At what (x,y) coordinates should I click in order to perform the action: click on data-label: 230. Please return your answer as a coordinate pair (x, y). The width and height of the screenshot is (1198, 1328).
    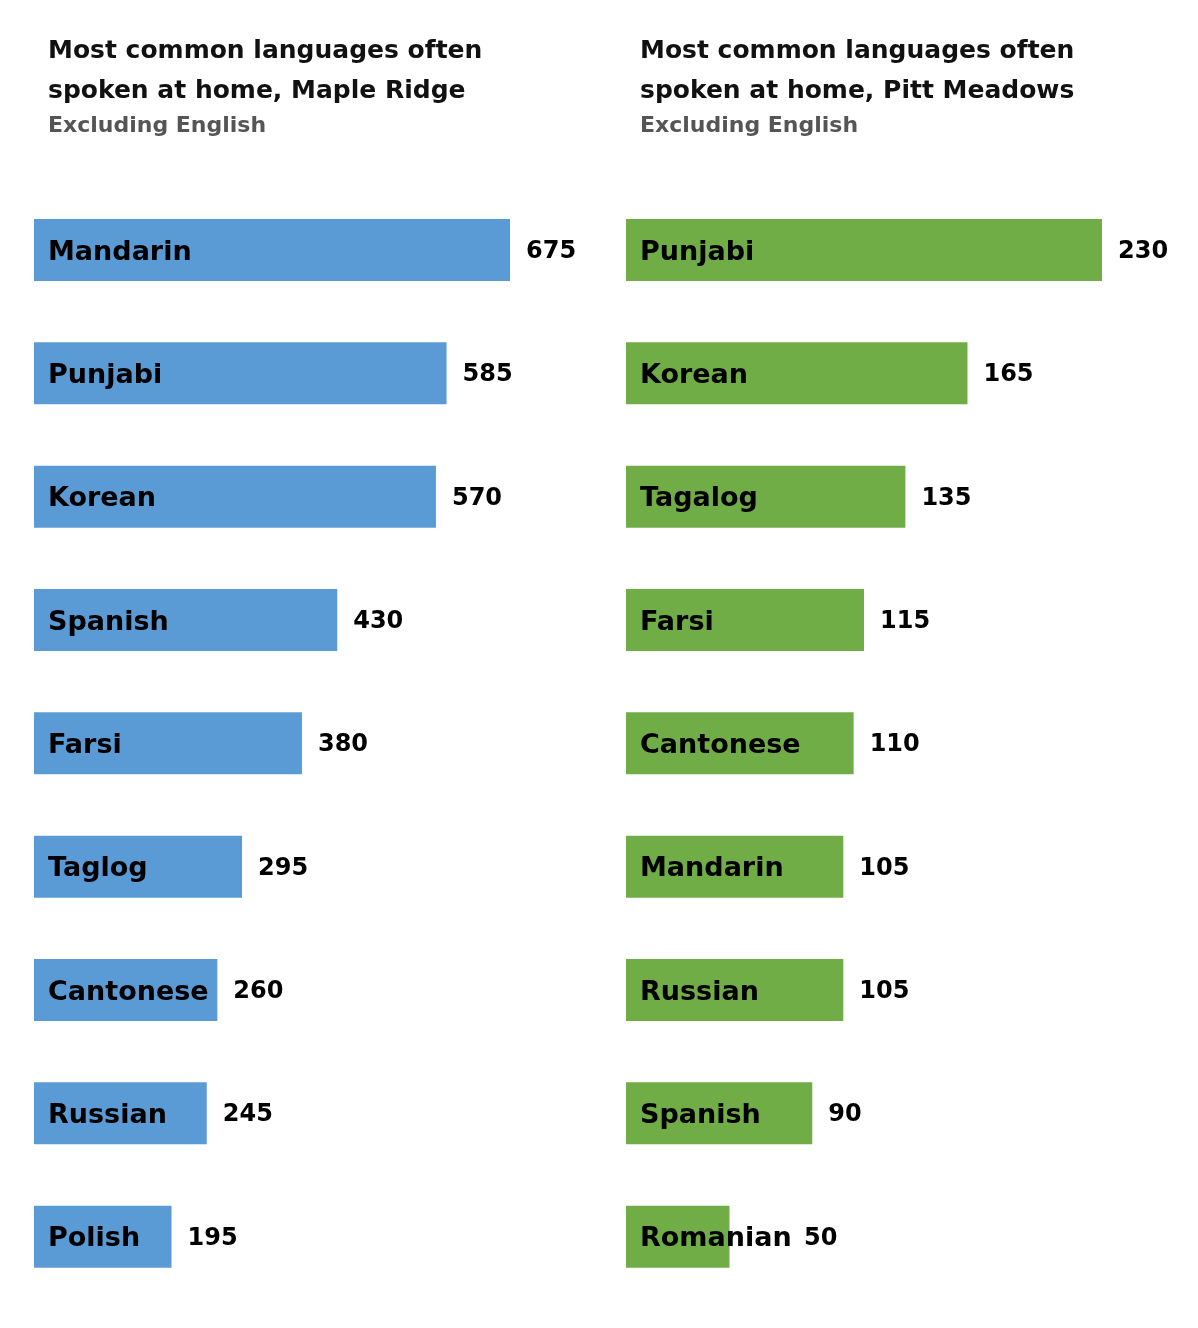
    Looking at the image, I should click on (1143, 250).